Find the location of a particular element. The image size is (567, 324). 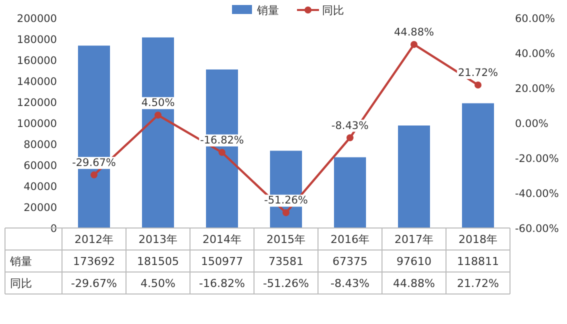

text: 同比 is located at coordinates (21, 283).